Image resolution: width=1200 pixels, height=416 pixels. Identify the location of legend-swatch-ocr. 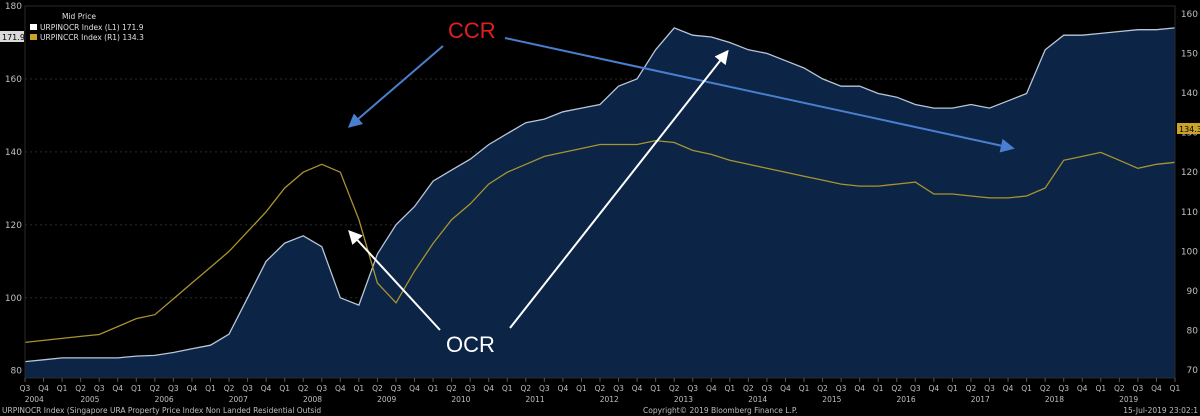
(33, 27).